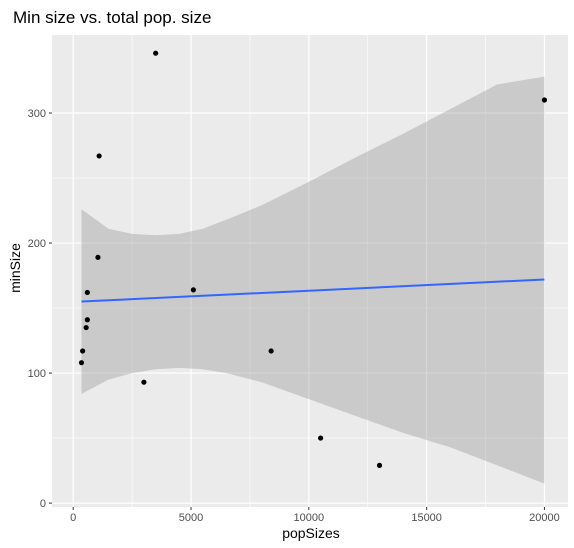 The width and height of the screenshot is (574, 548). What do you see at coordinates (40, 309) in the screenshot?
I see `y-axis-ticks: 0 100 200 300` at bounding box center [40, 309].